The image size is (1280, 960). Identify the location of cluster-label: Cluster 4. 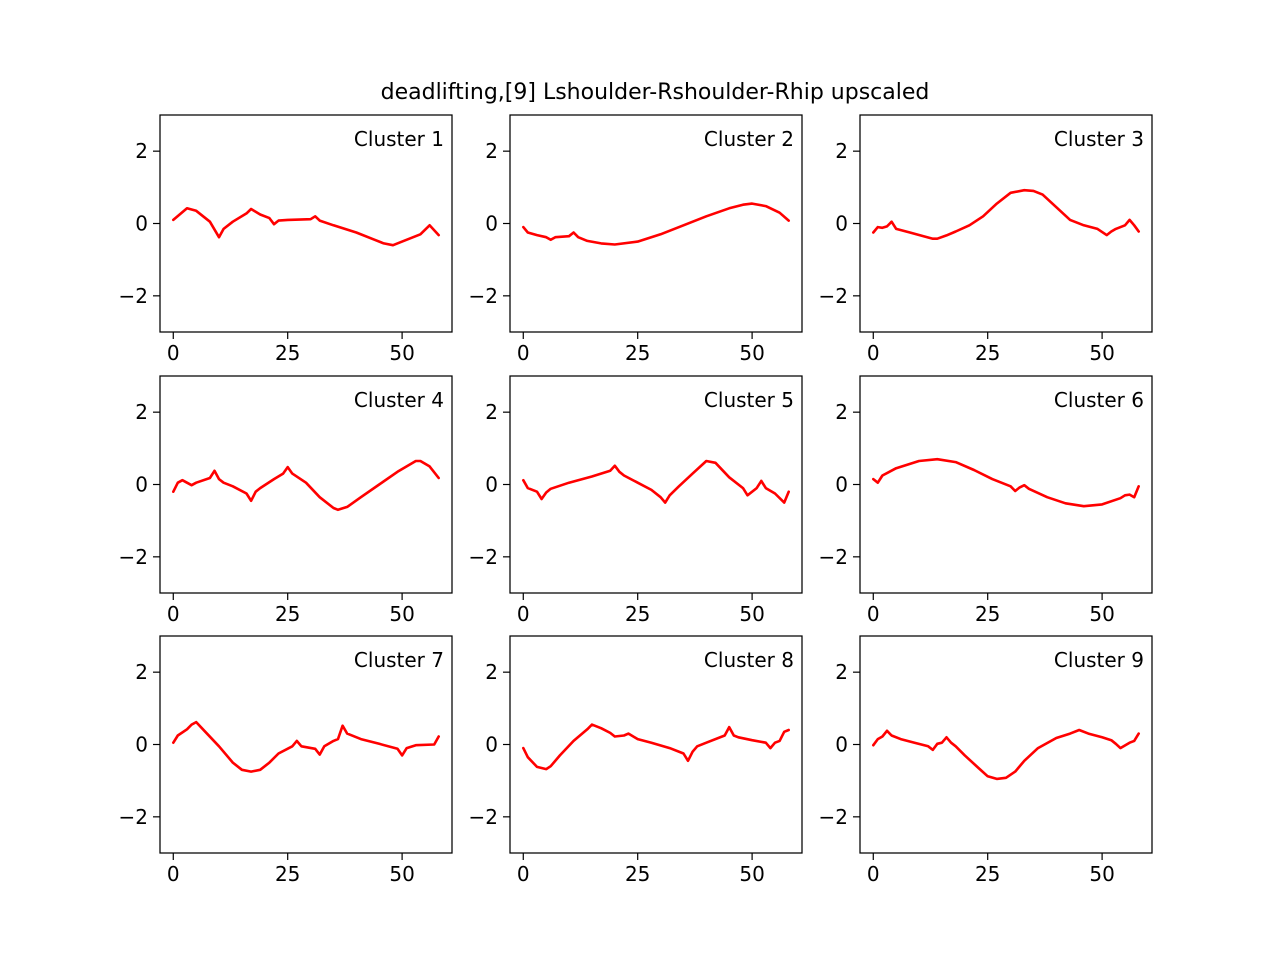
(399, 400).